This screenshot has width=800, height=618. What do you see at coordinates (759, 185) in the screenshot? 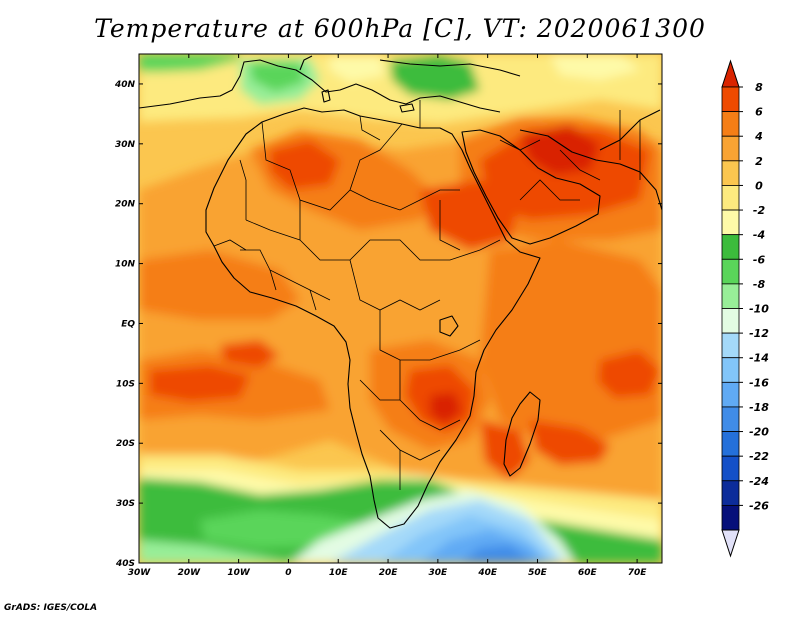
I see `colorbar-label: 0` at bounding box center [759, 185].